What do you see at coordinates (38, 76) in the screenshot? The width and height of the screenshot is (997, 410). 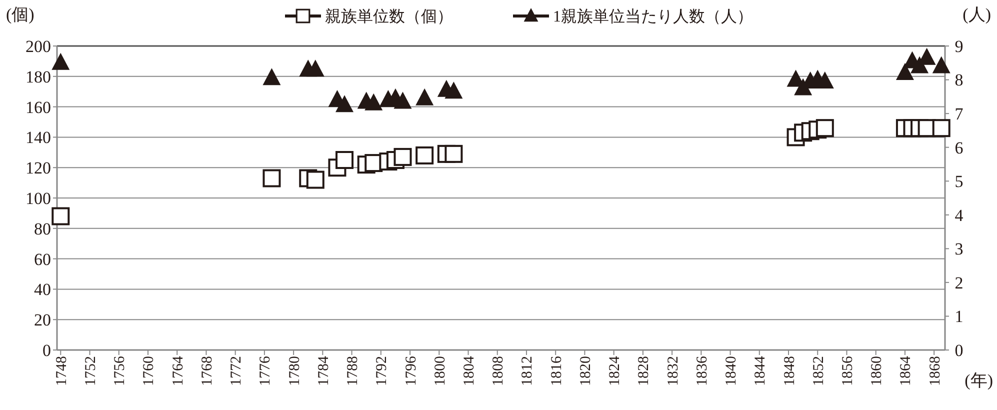 I see `y-tick-label: 180` at bounding box center [38, 76].